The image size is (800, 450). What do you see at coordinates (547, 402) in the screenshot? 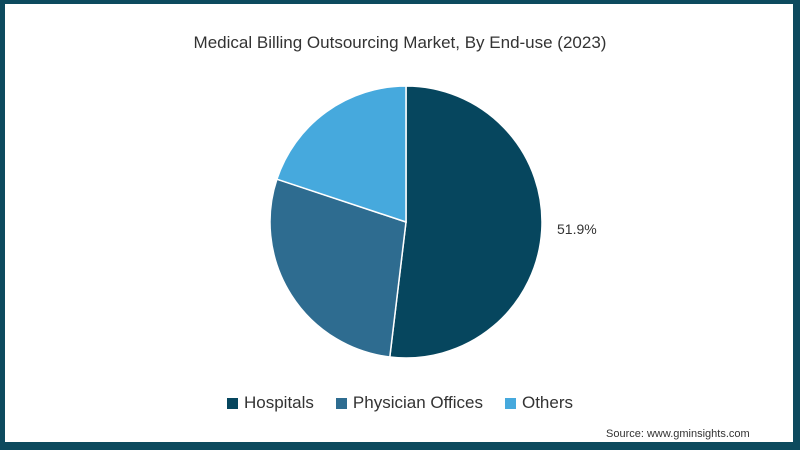
I see `legend-label: Others` at bounding box center [547, 402].